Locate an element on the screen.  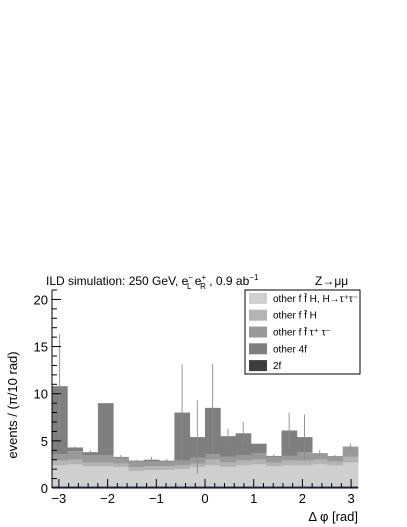
y-axis-title: events / (π/10 rad) is located at coordinates (12, 404).